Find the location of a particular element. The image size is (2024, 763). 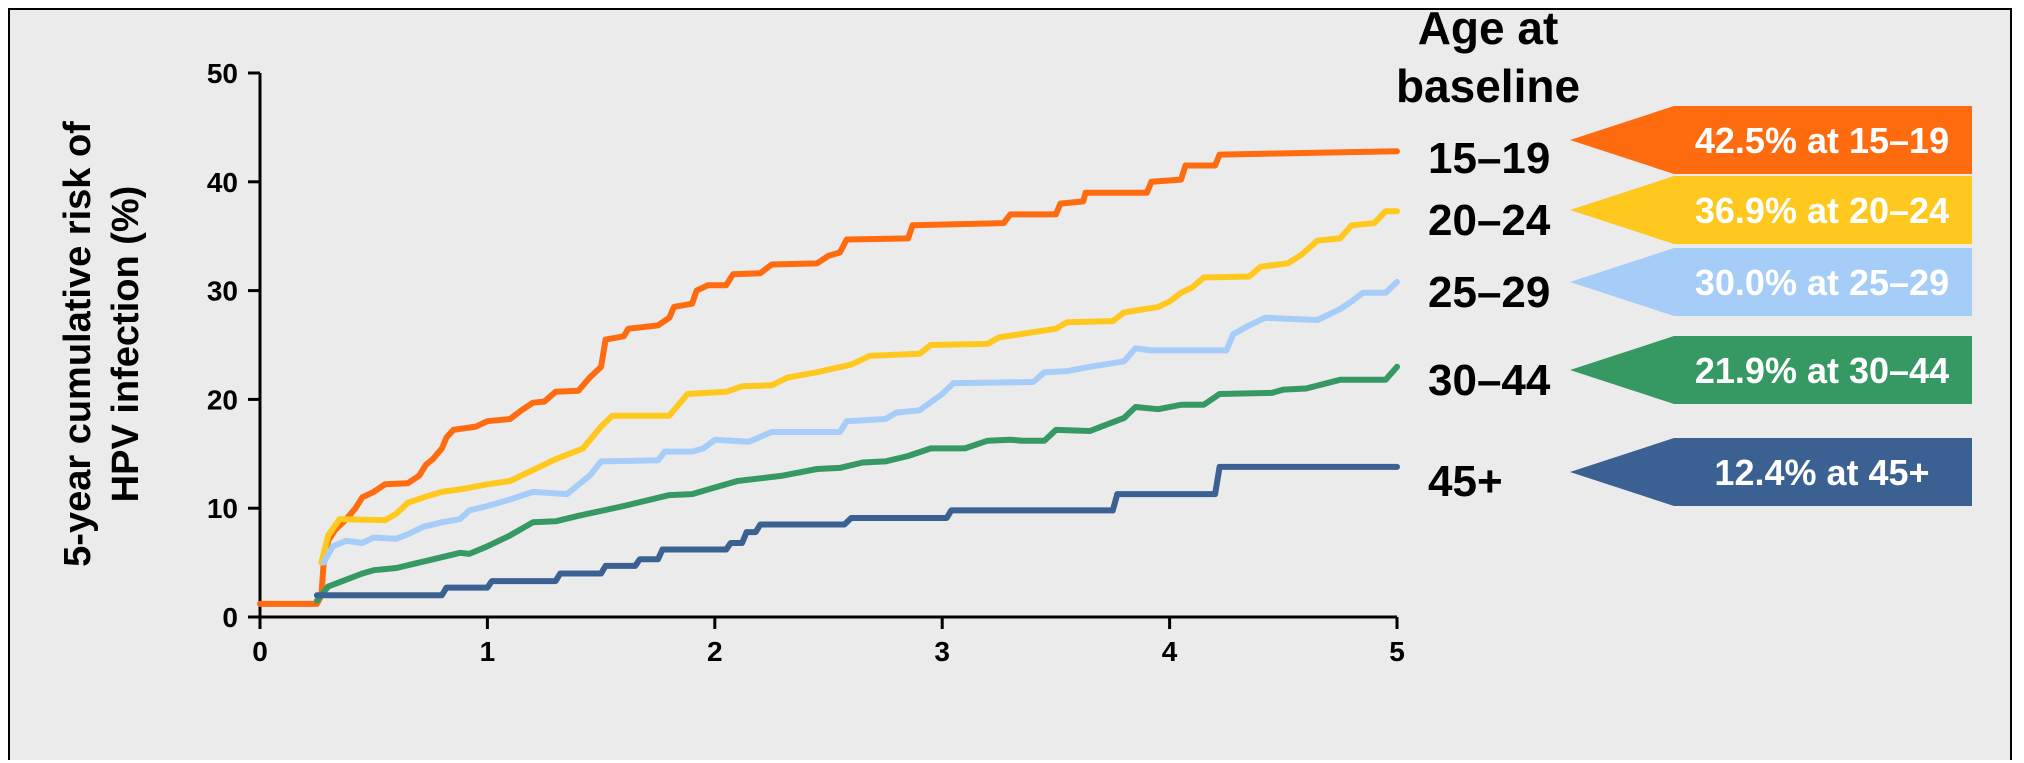

x-tick-label: 1 is located at coordinates (488, 651).